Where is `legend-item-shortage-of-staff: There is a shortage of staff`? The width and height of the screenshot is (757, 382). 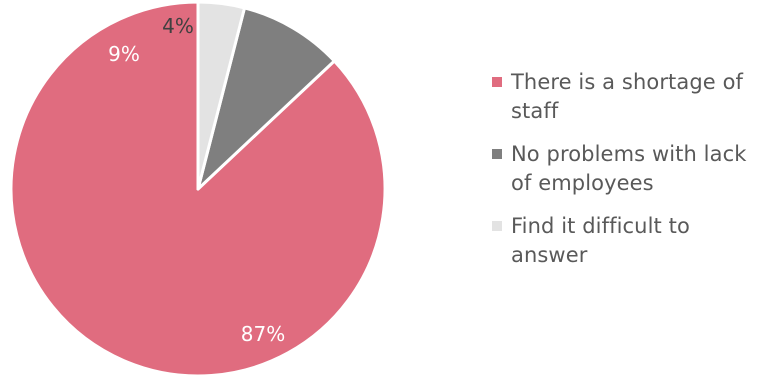 legend-item-shortage-of-staff: There is a shortage of staff is located at coordinates (622, 97).